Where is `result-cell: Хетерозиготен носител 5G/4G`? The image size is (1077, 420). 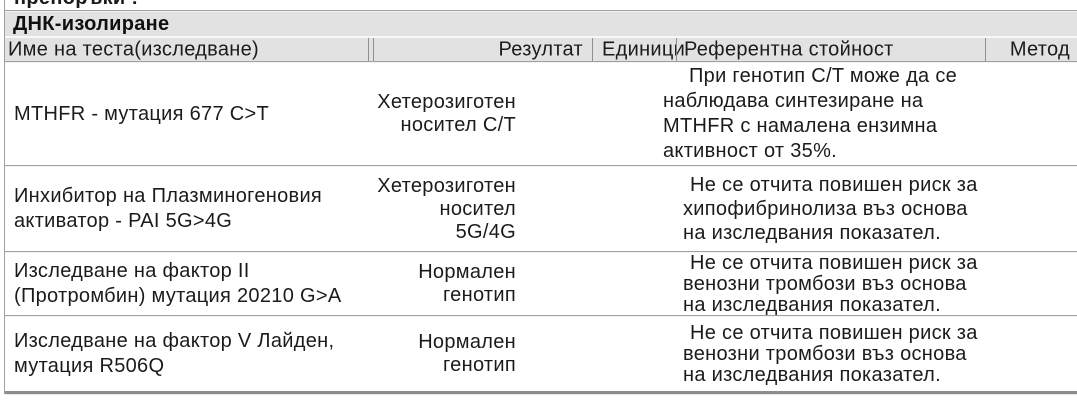 result-cell: Хетерозиготен носител 5G/4G is located at coordinates (446, 208).